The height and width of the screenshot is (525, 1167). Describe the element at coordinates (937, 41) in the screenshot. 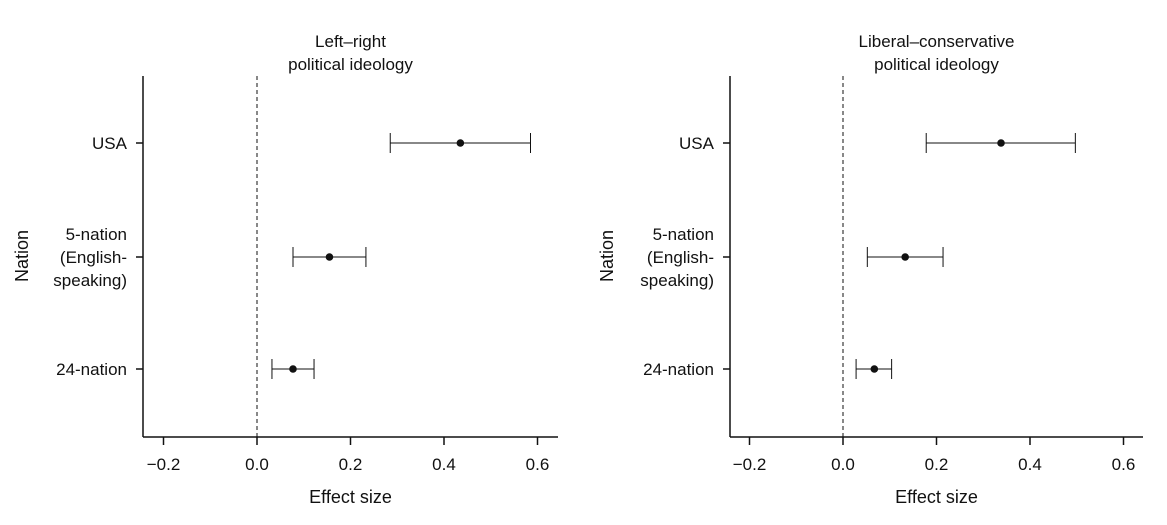

I see `chart-title-line: Liberal–conservative` at that location.